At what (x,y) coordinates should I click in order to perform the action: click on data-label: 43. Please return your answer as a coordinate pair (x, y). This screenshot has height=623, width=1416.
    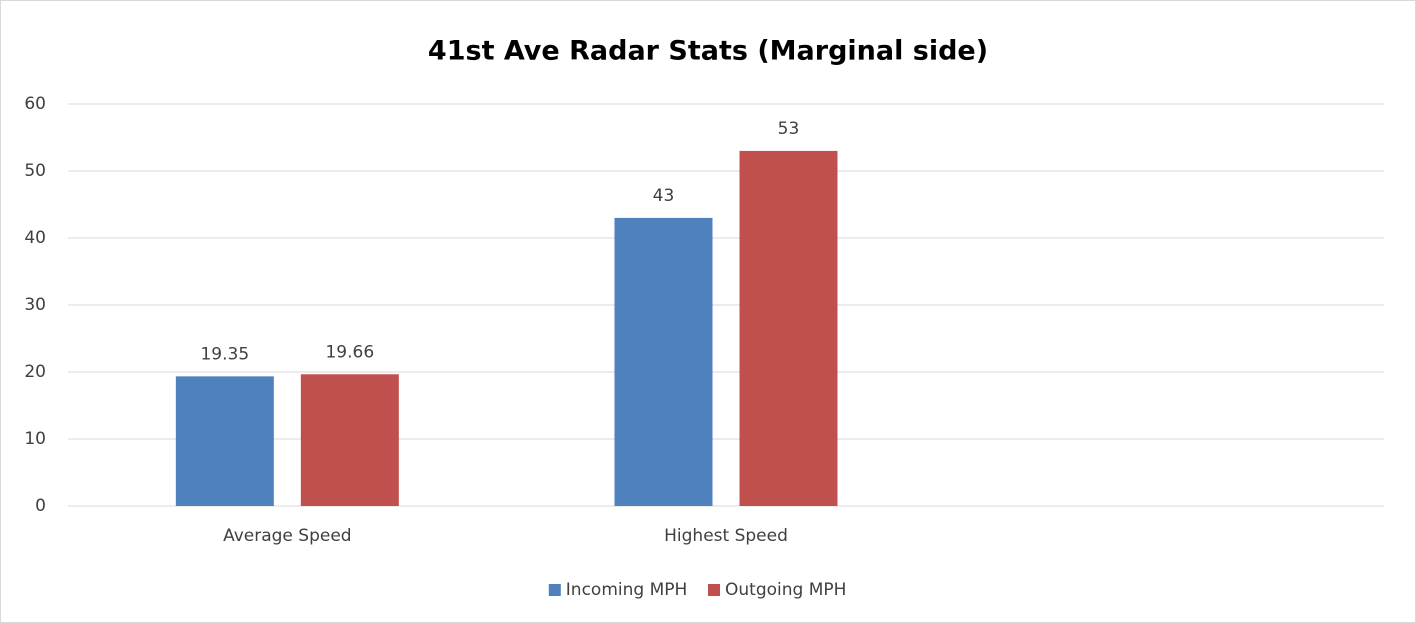
    Looking at the image, I should click on (664, 196).